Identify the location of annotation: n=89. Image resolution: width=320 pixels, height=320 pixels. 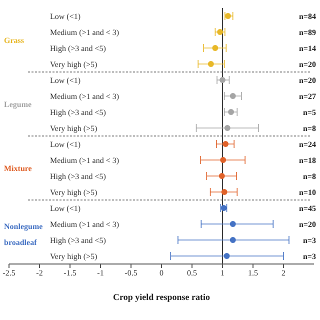
(307, 32).